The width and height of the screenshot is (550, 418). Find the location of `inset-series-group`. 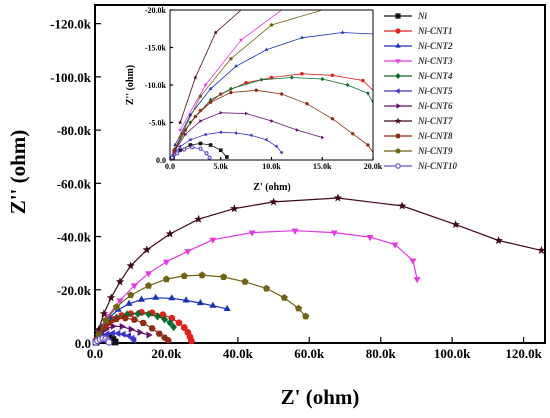

inset-series-group is located at coordinates (271, 84).